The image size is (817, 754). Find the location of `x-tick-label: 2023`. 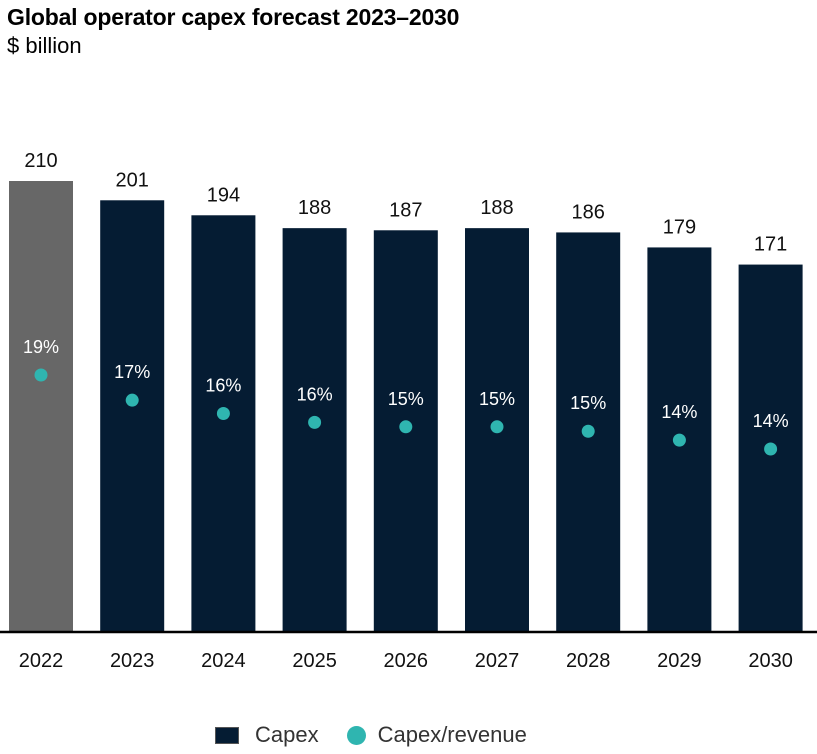

x-tick-label: 2023 is located at coordinates (132, 661).